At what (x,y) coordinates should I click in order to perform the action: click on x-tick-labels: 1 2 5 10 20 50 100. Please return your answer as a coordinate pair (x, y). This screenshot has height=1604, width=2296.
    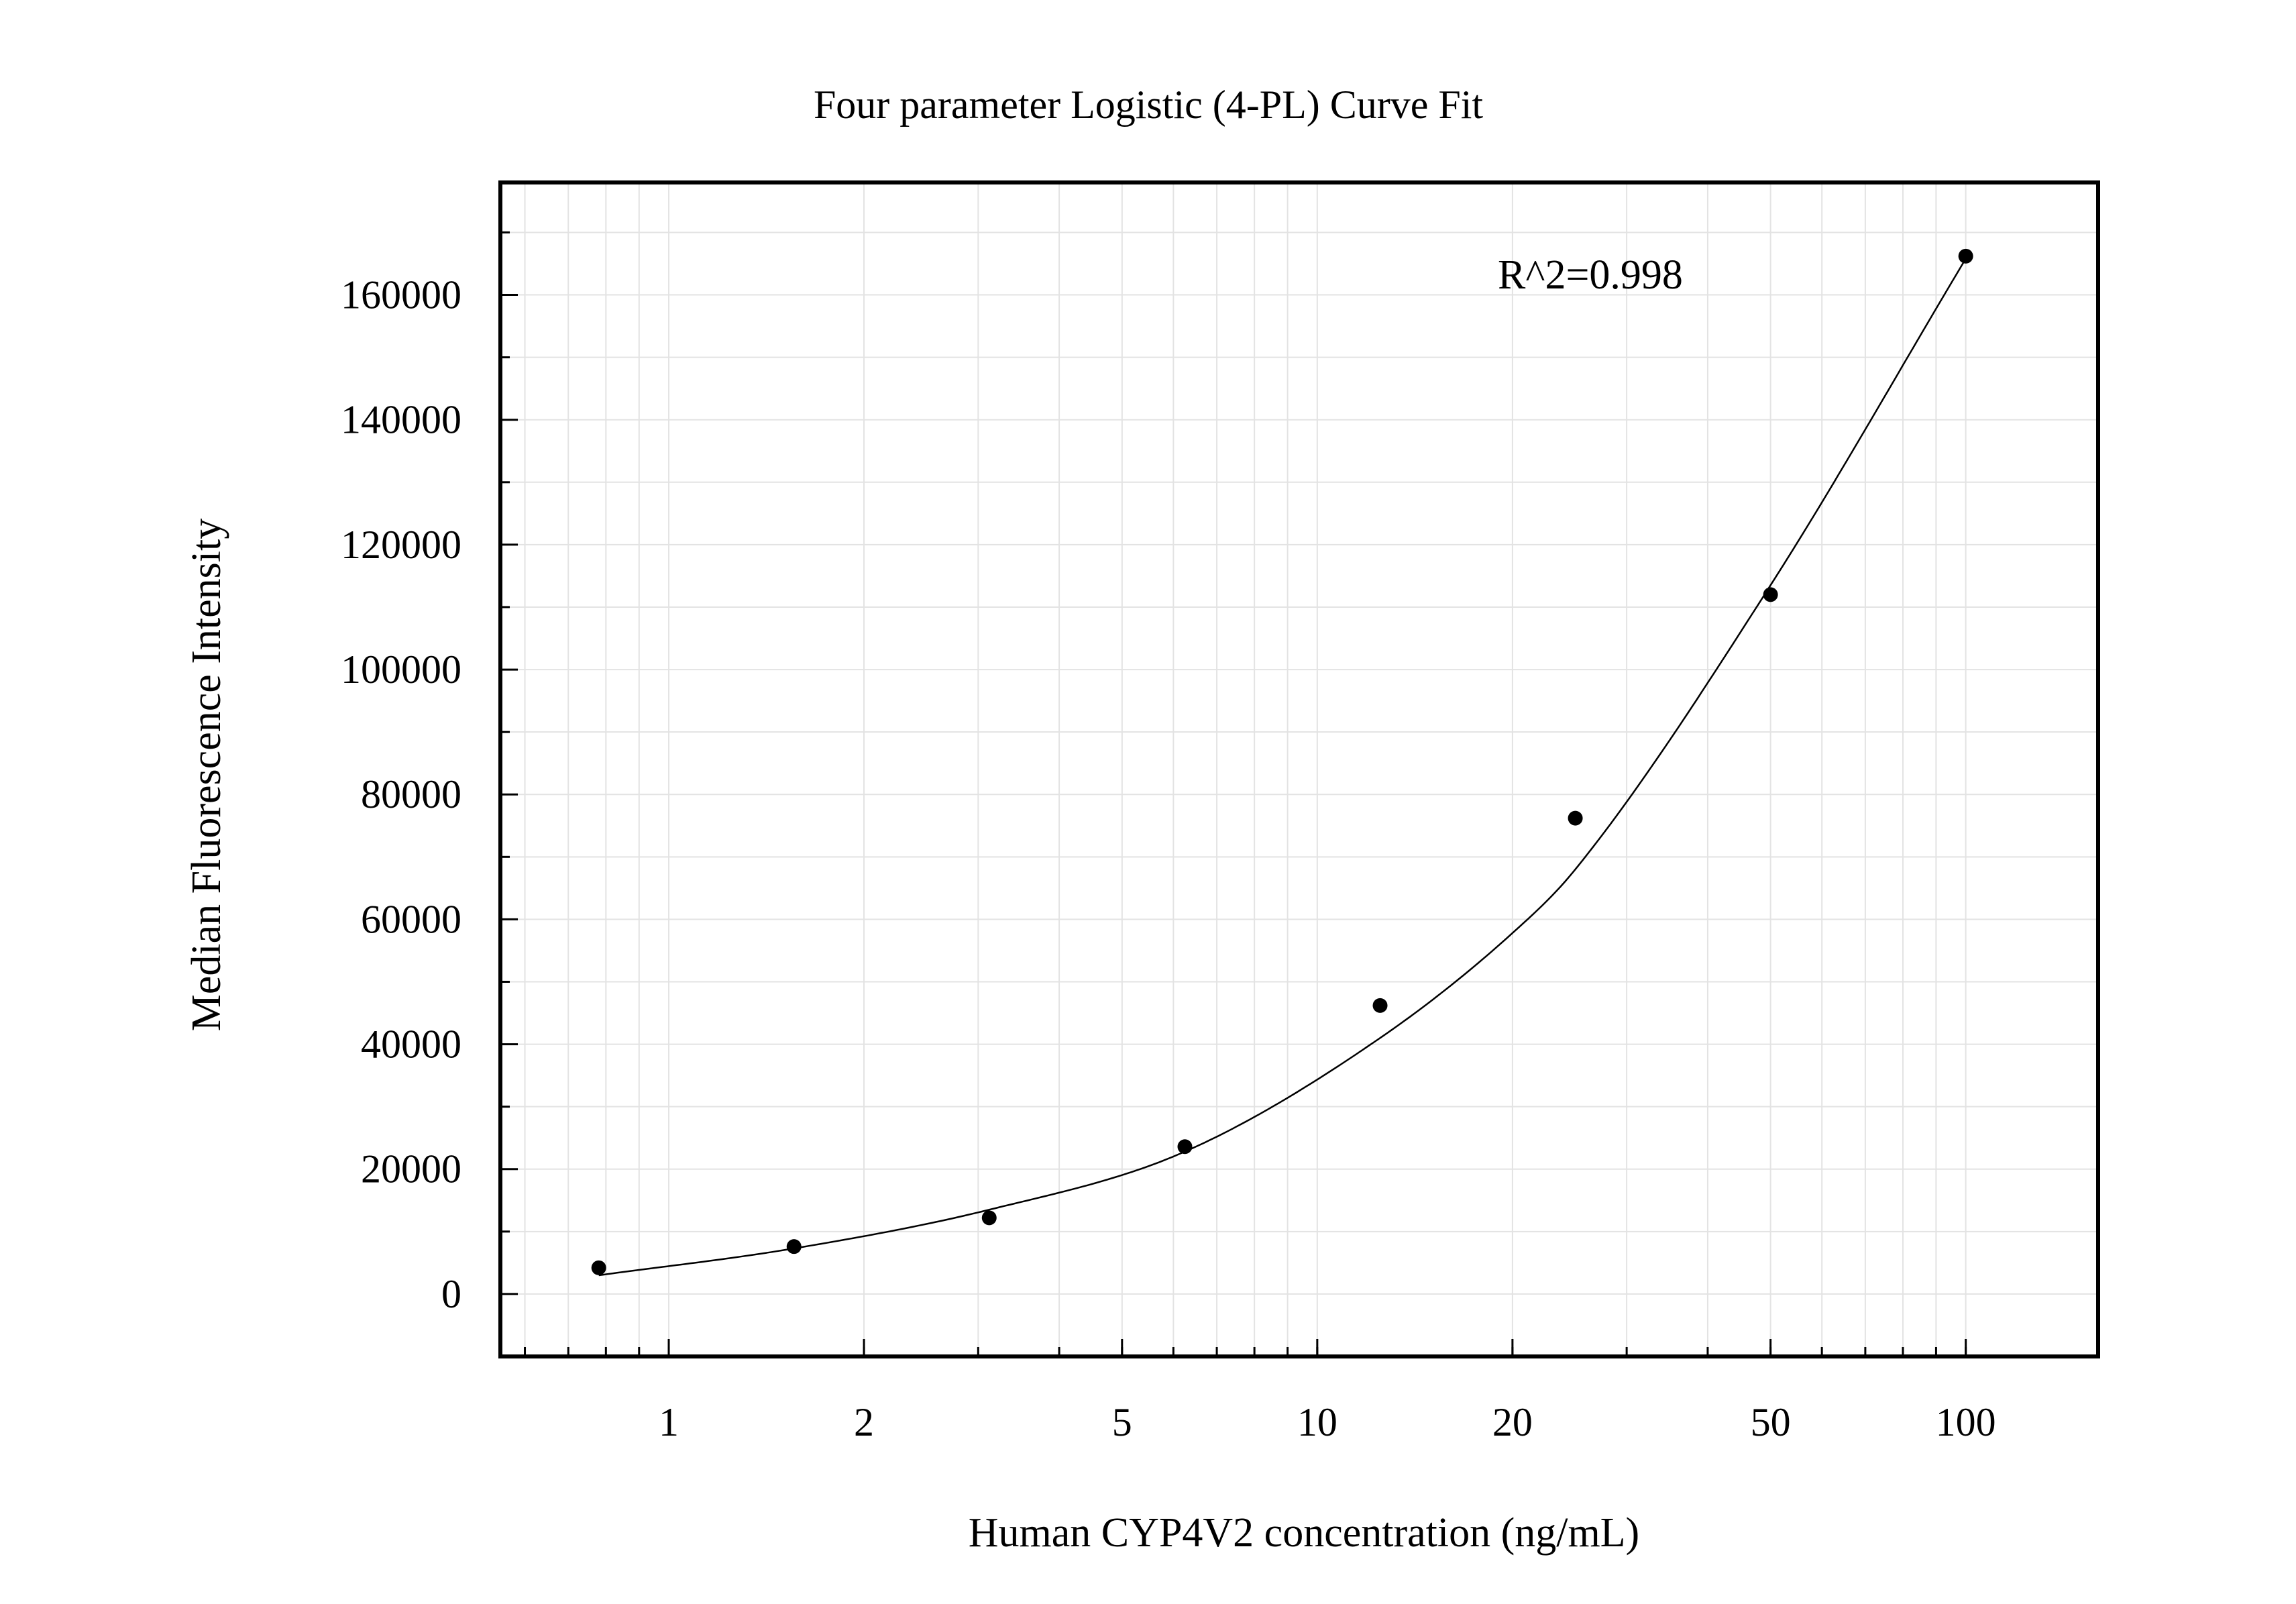
    Looking at the image, I should click on (1327, 1422).